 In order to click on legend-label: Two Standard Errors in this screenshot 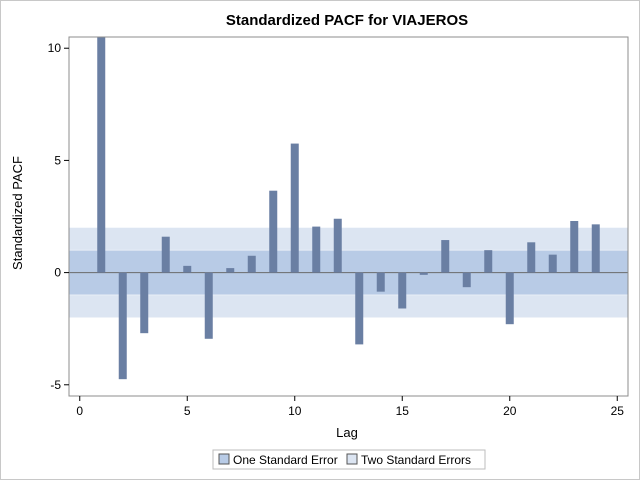, I will do `click(416, 460)`.